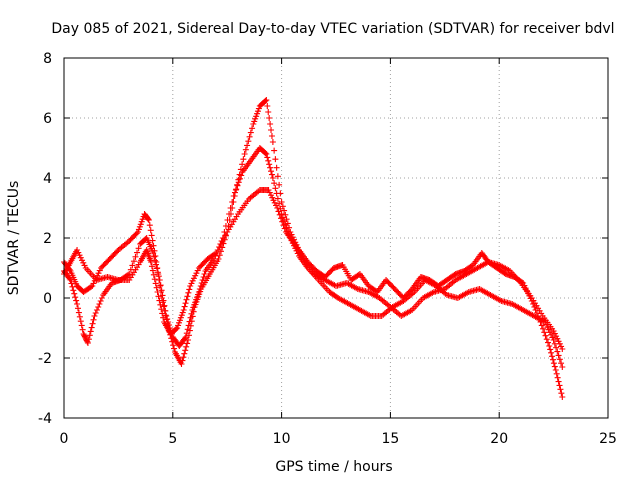 The height and width of the screenshot is (480, 640). Describe the element at coordinates (608, 439) in the screenshot. I see `x-tick-label: 25` at that location.